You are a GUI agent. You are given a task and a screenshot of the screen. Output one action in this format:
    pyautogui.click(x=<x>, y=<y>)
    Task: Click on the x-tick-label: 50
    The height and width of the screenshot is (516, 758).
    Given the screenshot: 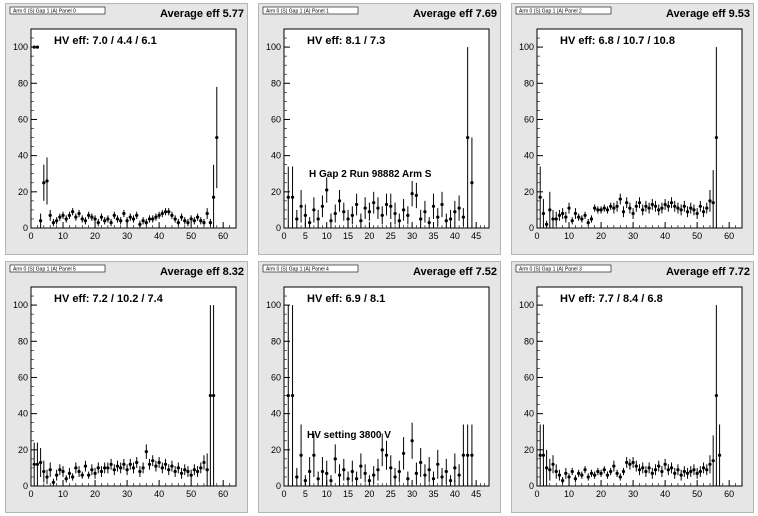 What is the action you would take?
    pyautogui.click(x=191, y=494)
    